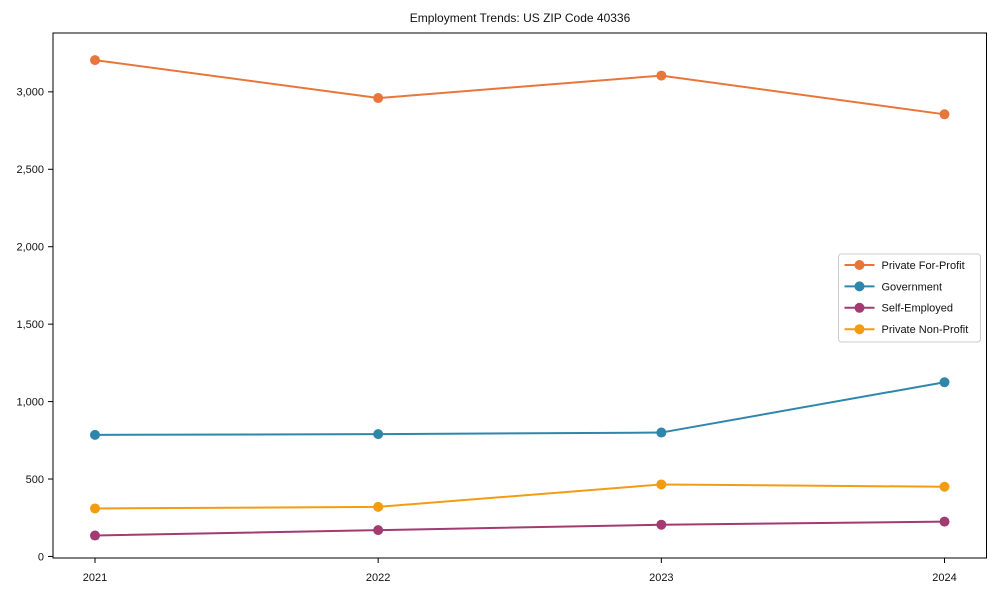 The height and width of the screenshot is (600, 1000). What do you see at coordinates (95, 578) in the screenshot?
I see `x-axis-tick-label: 2021` at bounding box center [95, 578].